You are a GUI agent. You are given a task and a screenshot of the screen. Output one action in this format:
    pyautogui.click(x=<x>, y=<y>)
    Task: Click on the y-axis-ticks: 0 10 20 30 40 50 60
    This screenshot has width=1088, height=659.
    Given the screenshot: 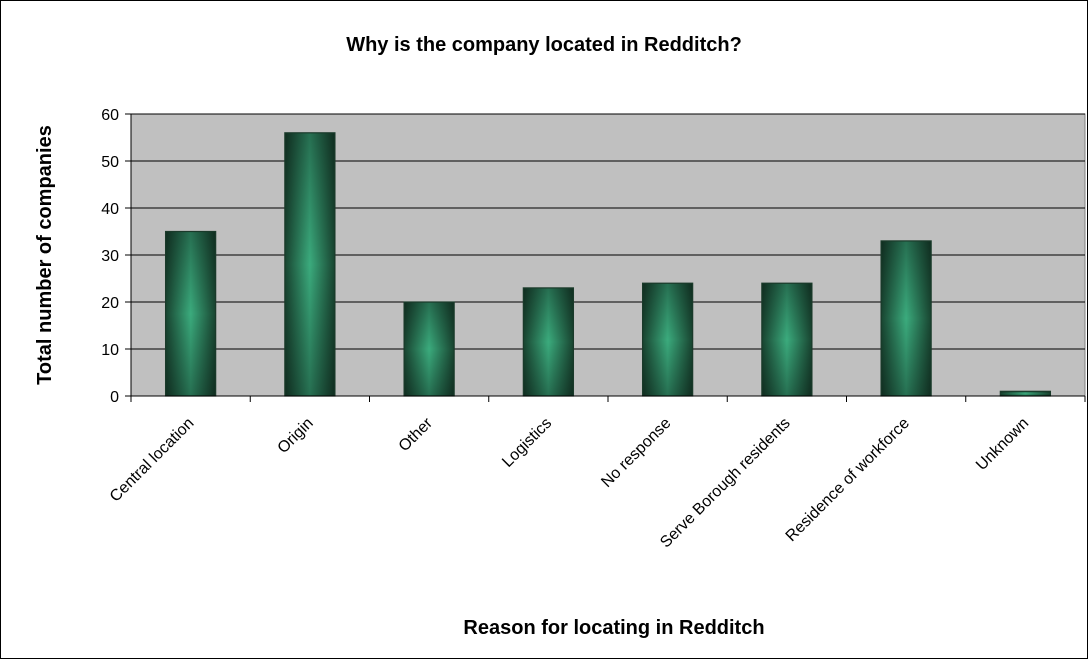 What is the action you would take?
    pyautogui.click(x=116, y=256)
    